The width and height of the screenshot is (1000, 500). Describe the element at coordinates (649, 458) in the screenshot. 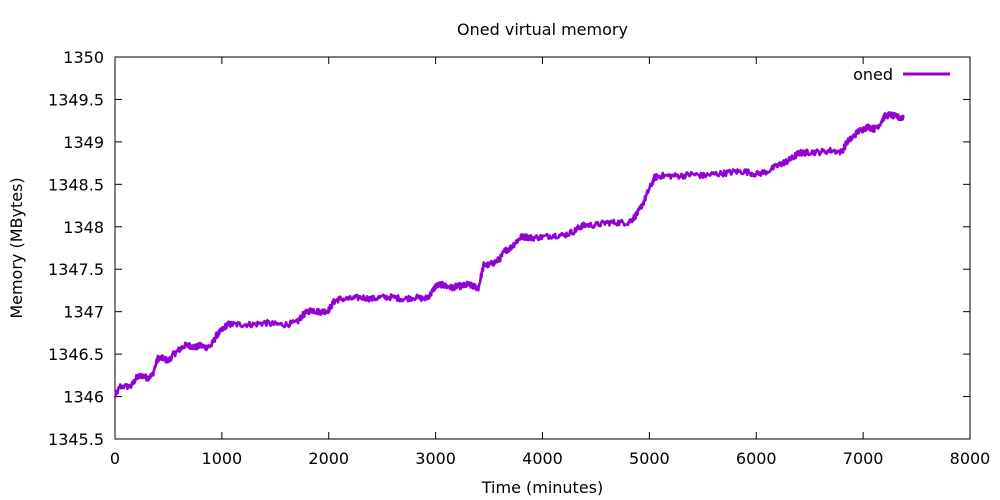

I see `x-tick-label: 5000` at that location.